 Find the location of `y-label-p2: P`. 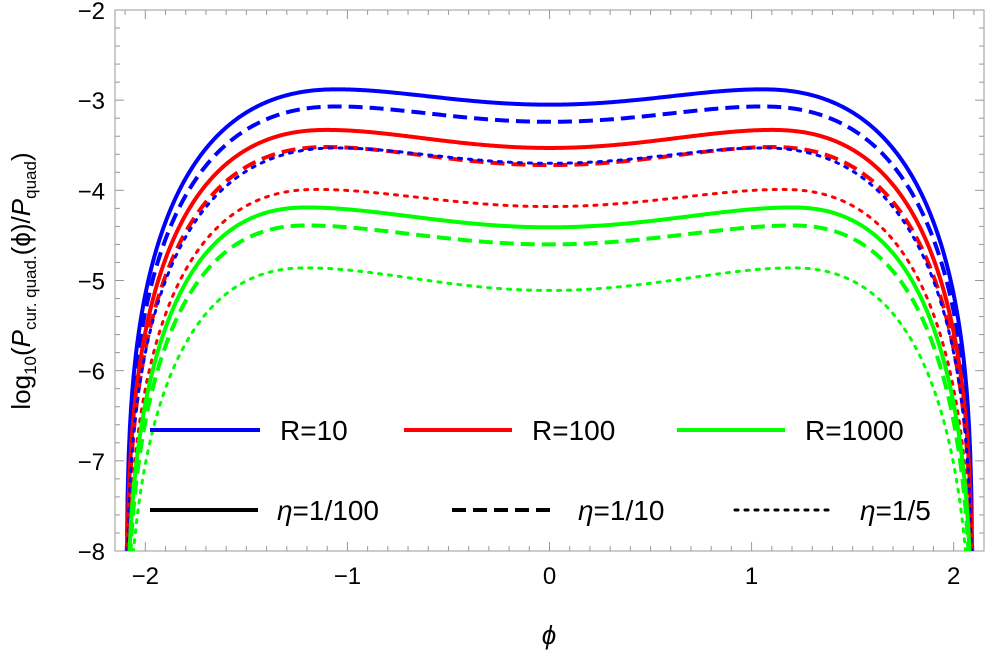

y-label-p2: P is located at coordinates (21, 207).